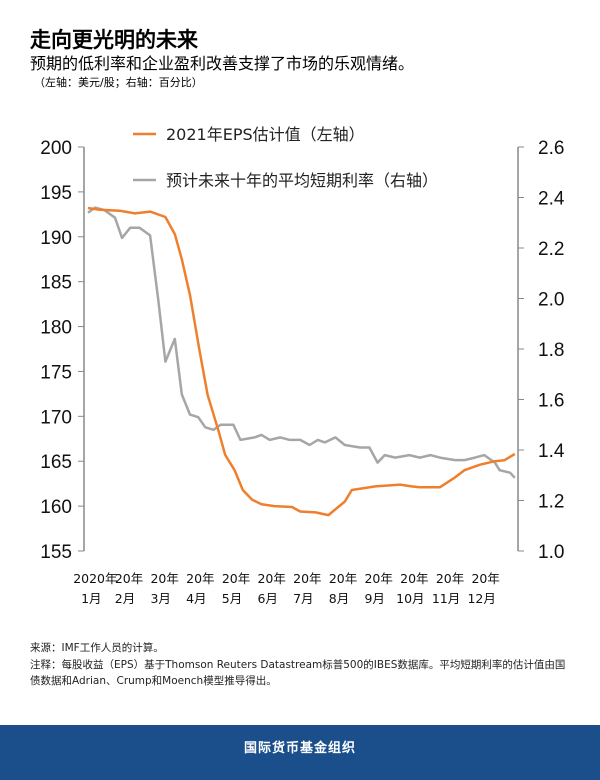 The height and width of the screenshot is (780, 600). Describe the element at coordinates (481, 598) in the screenshot. I see `x-tick-label-month: 12月` at that location.